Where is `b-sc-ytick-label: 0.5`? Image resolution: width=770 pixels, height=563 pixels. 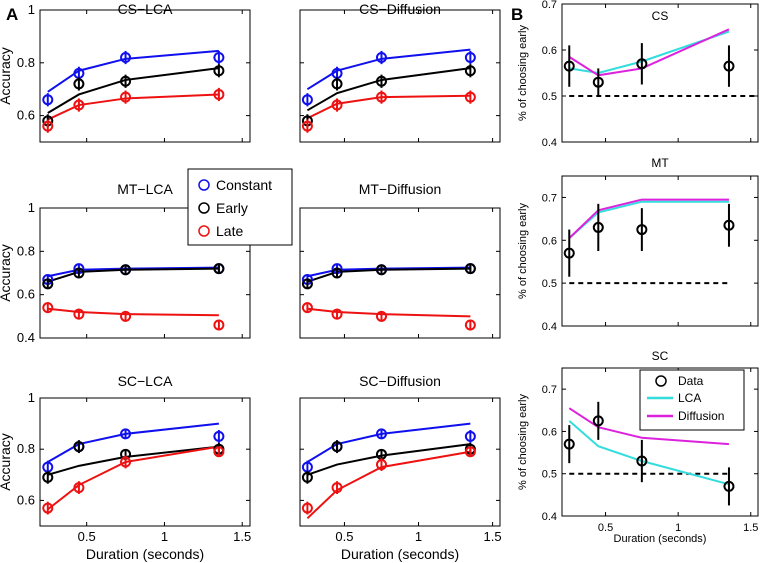
b-sc-ytick-label: 0.5 is located at coordinates (549, 475).